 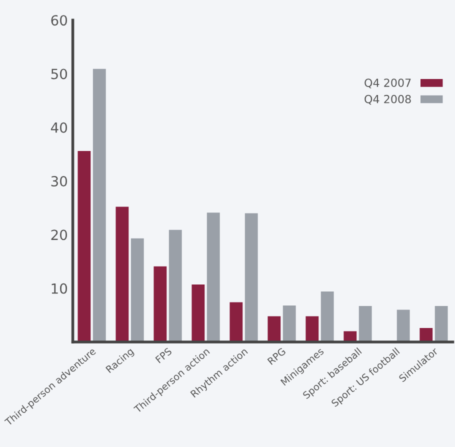 I want to click on y-tick-label: 60, so click(x=59, y=20).